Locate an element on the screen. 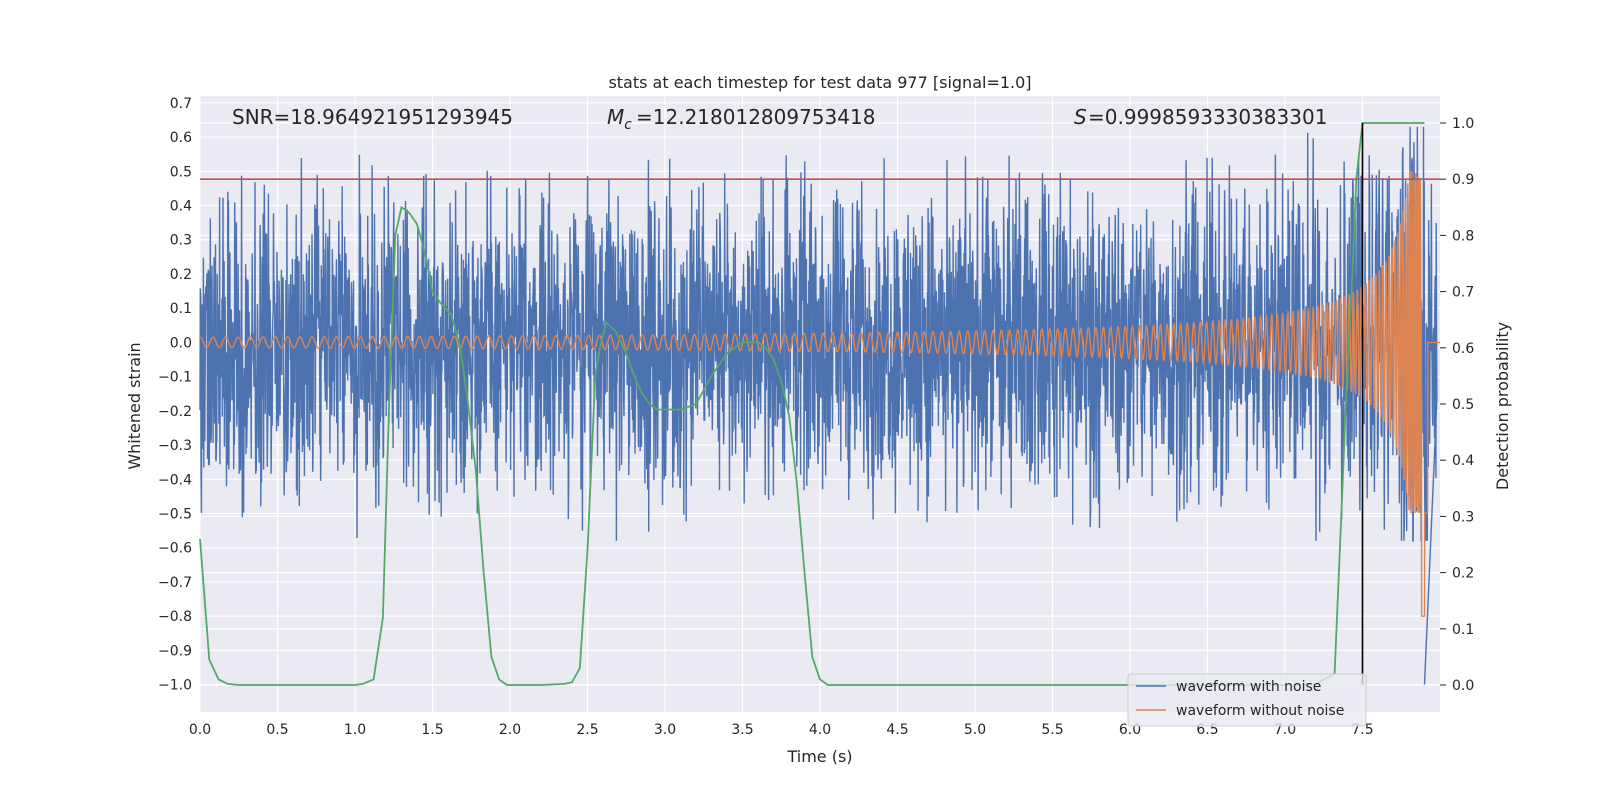  x-tick-label: 3.0 is located at coordinates (665, 730).